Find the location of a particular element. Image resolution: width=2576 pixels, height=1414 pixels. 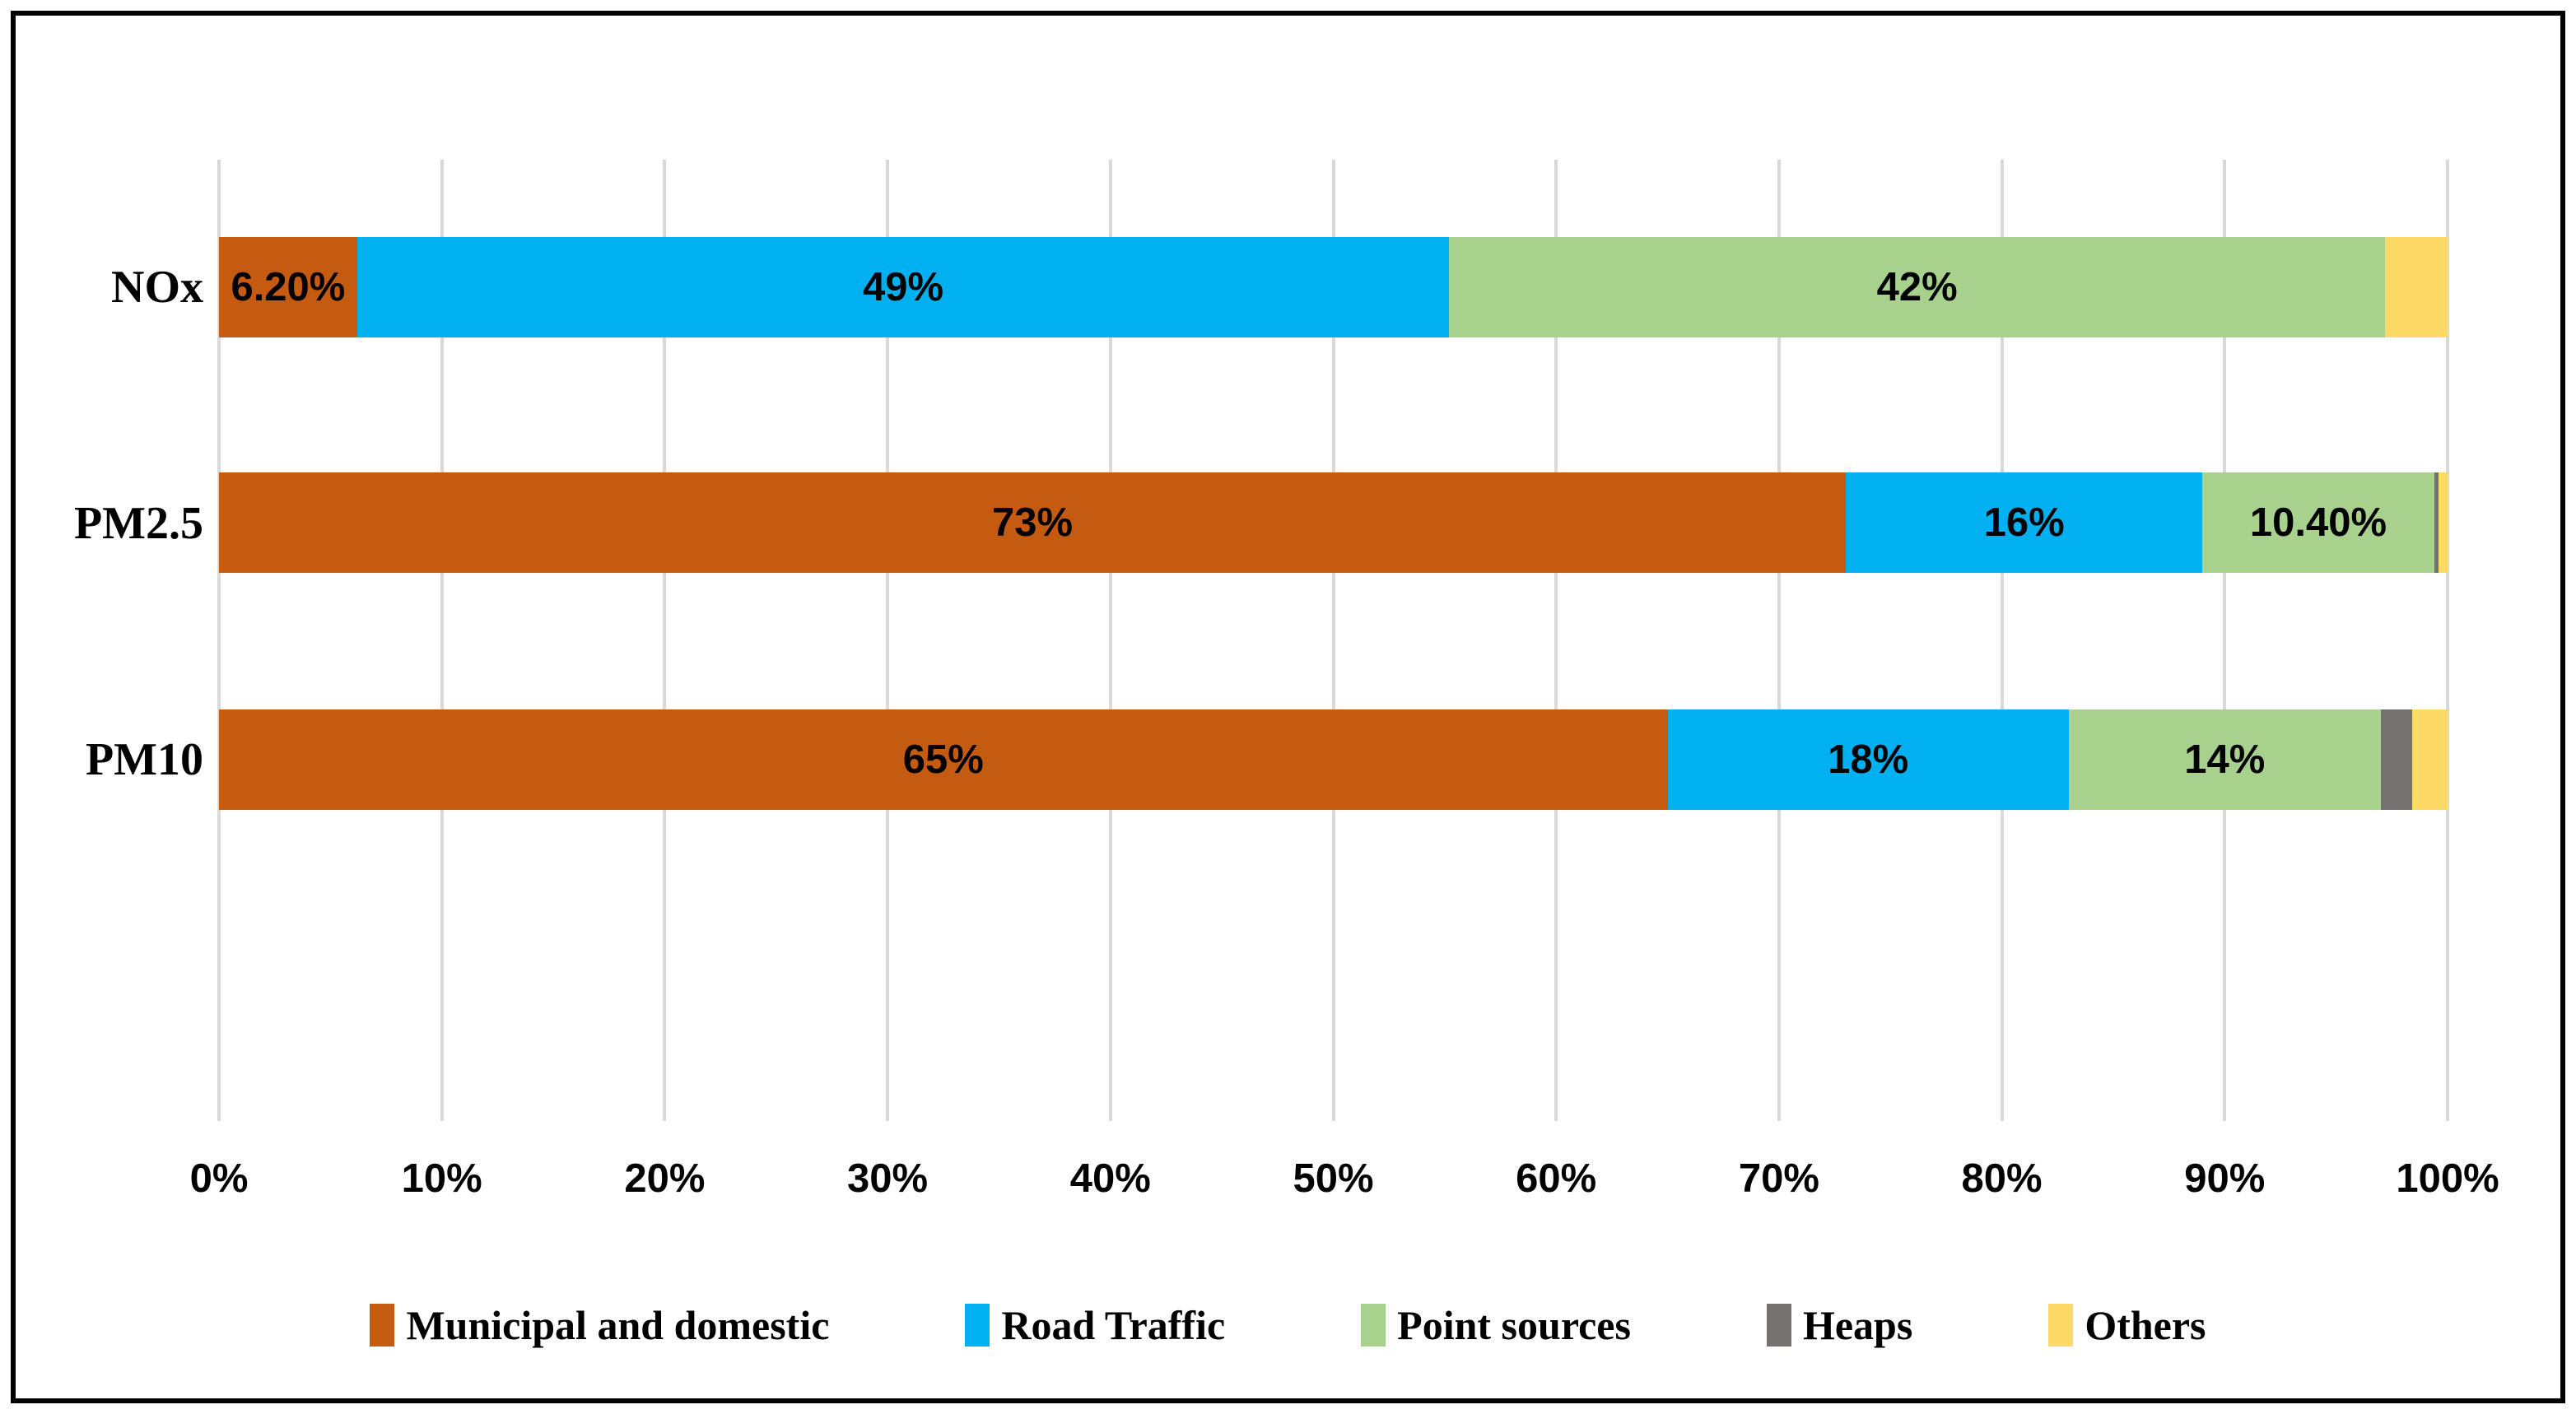

legend-item-road-traffic: Road Traffic is located at coordinates (1095, 1325).